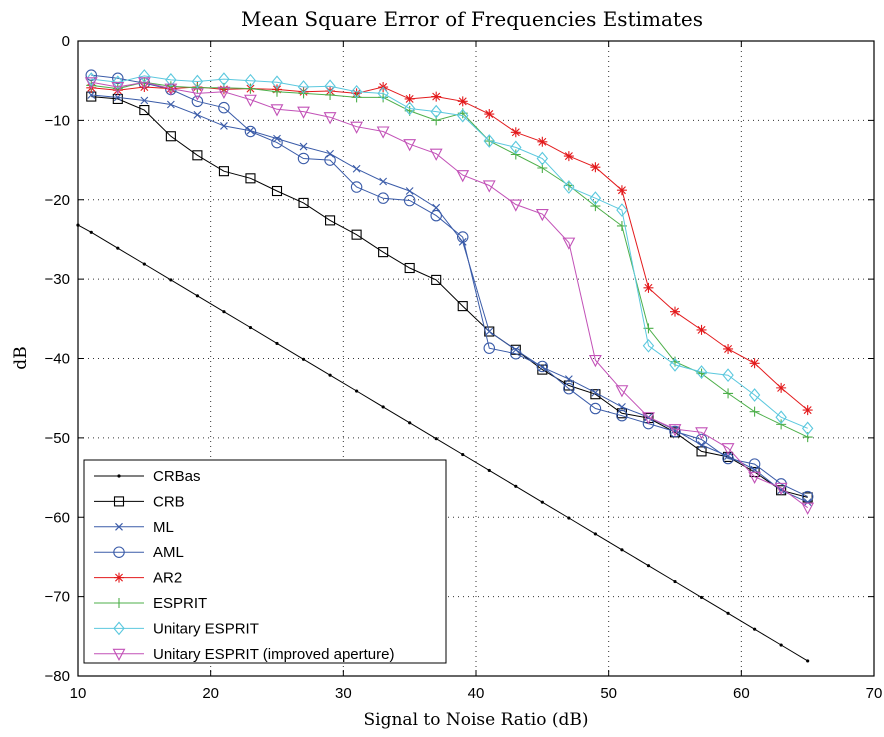 The height and width of the screenshot is (737, 884). What do you see at coordinates (608, 693) in the screenshot?
I see `x-tick-label: 50` at bounding box center [608, 693].